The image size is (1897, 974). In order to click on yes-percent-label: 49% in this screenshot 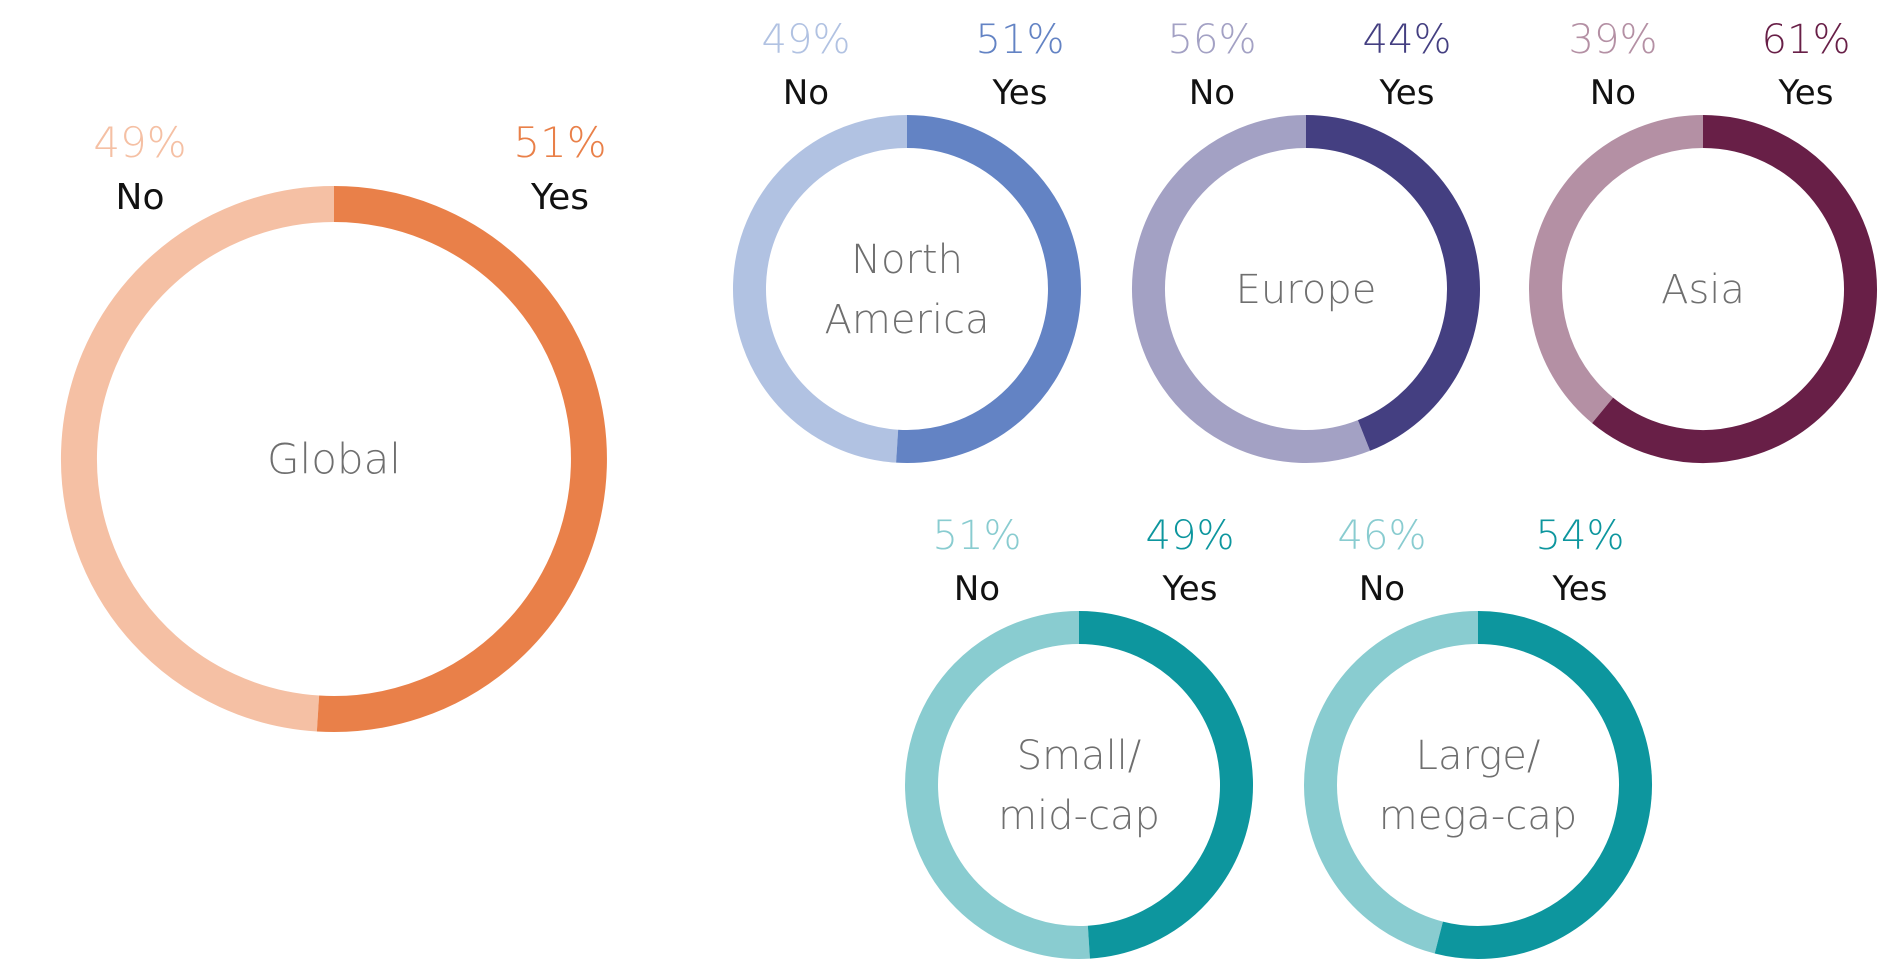, I will do `click(1190, 536)`.